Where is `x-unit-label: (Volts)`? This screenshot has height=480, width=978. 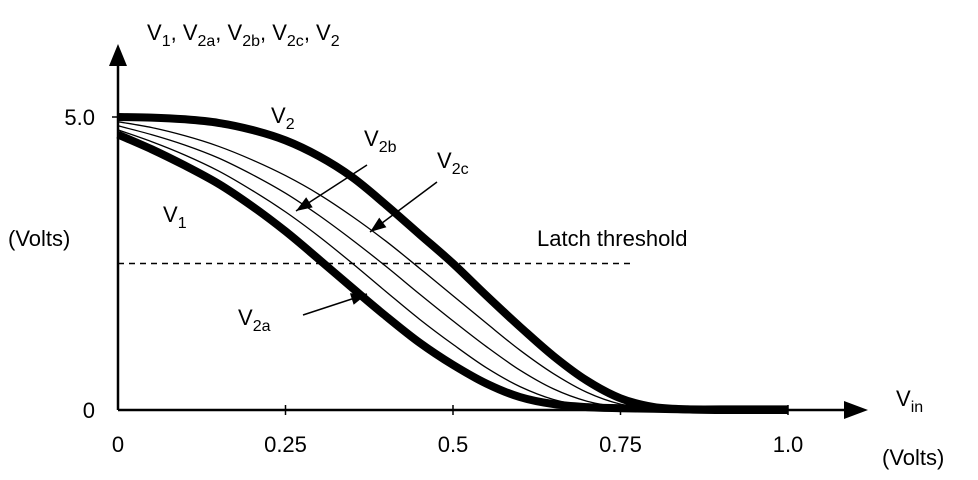 x-unit-label: (Volts) is located at coordinates (913, 457).